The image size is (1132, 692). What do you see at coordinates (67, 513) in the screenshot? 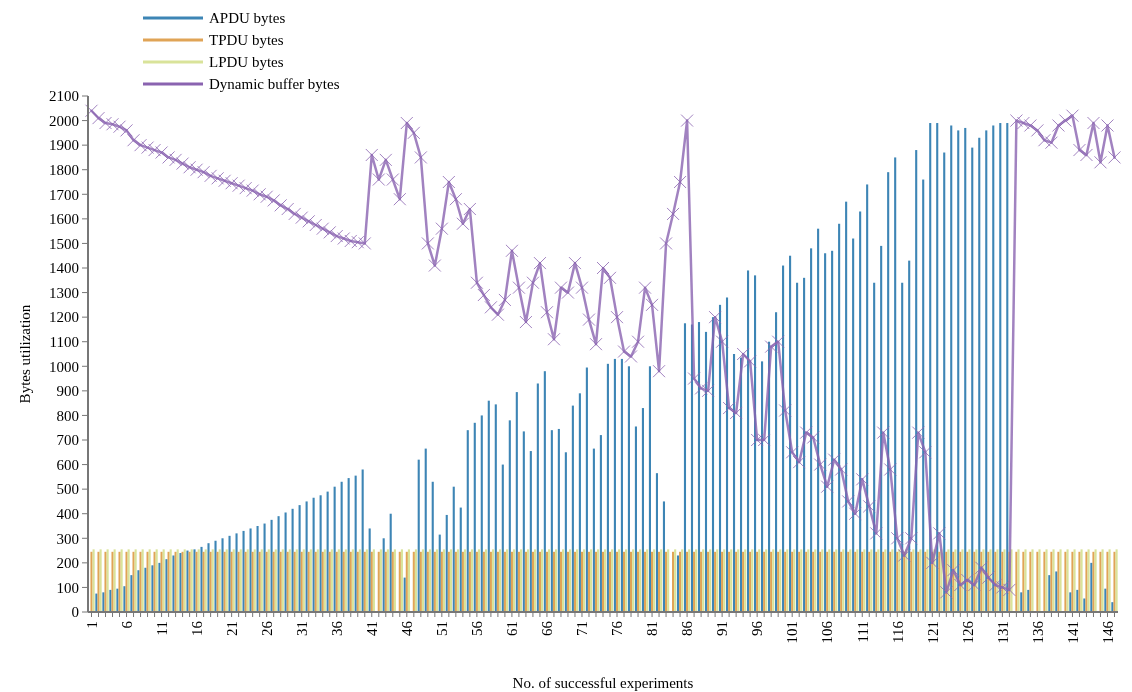
I see `y-tick-label: 400` at bounding box center [67, 513].